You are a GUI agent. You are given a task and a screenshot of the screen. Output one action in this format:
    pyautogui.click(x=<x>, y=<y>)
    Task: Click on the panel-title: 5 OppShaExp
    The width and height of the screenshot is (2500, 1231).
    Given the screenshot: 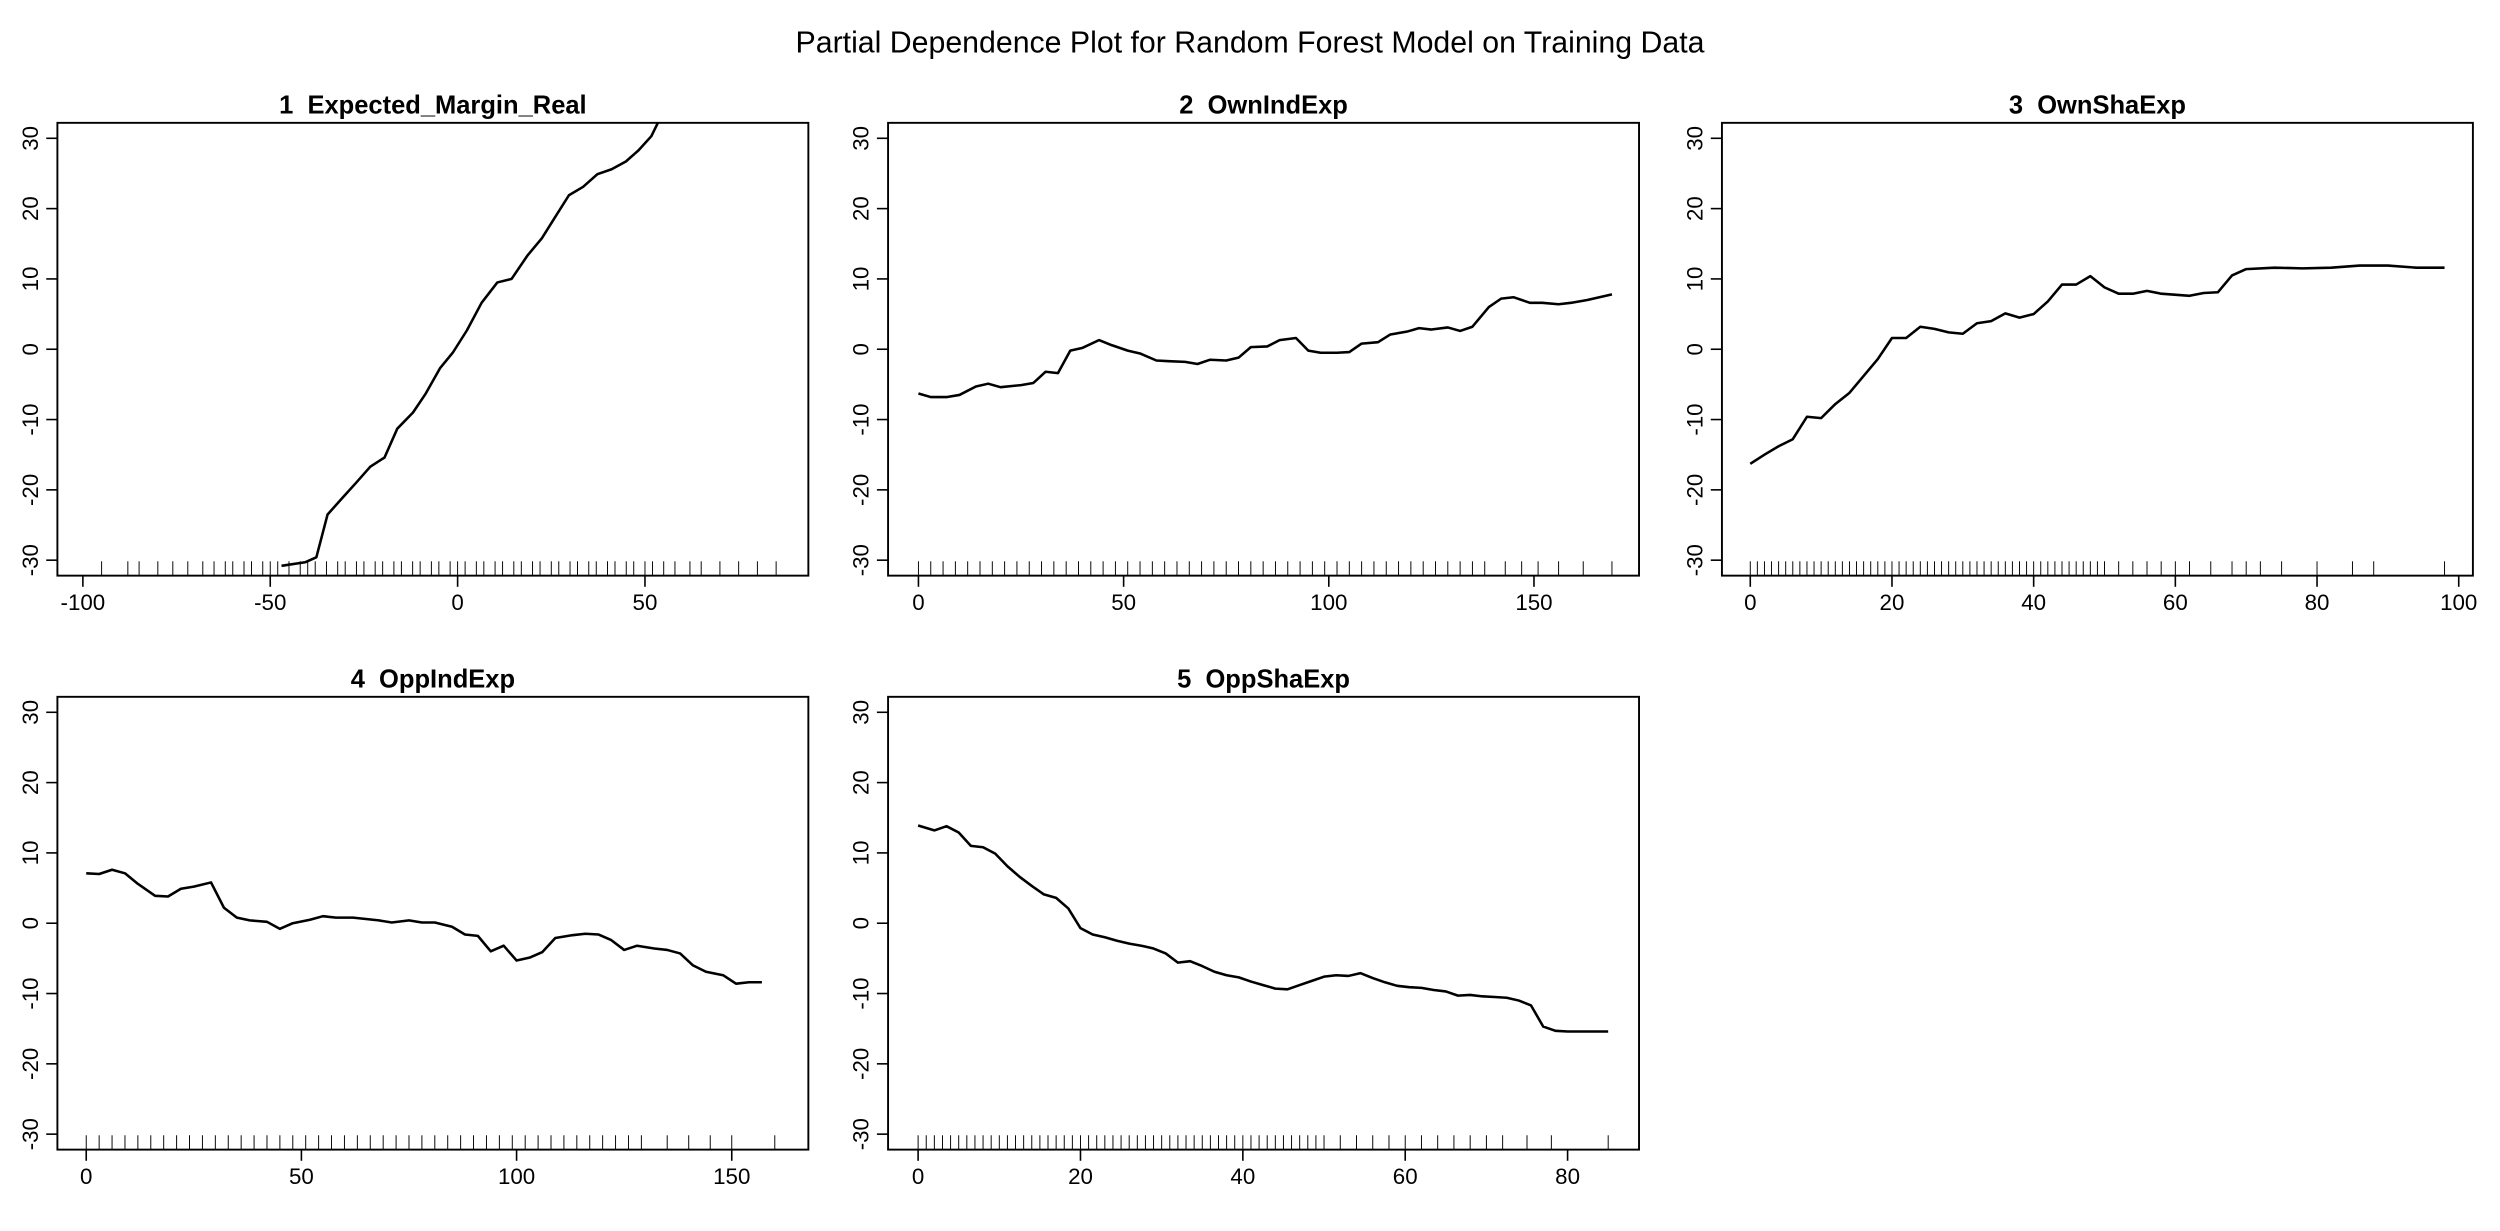 What is the action you would take?
    pyautogui.click(x=1263, y=680)
    